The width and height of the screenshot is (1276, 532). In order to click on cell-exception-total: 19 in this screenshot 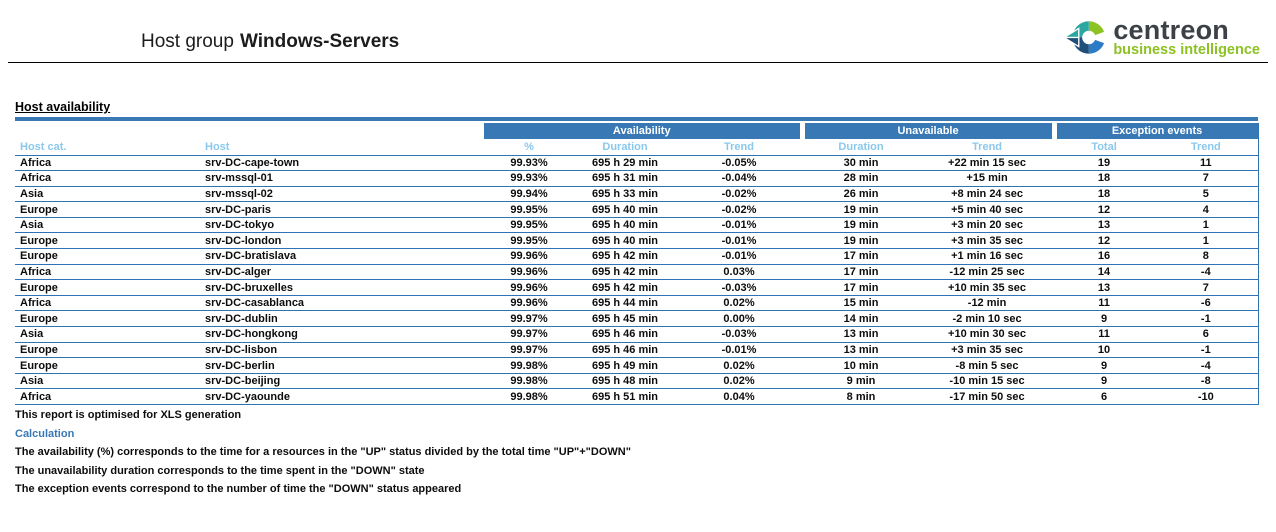, I will do `click(1104, 163)`.